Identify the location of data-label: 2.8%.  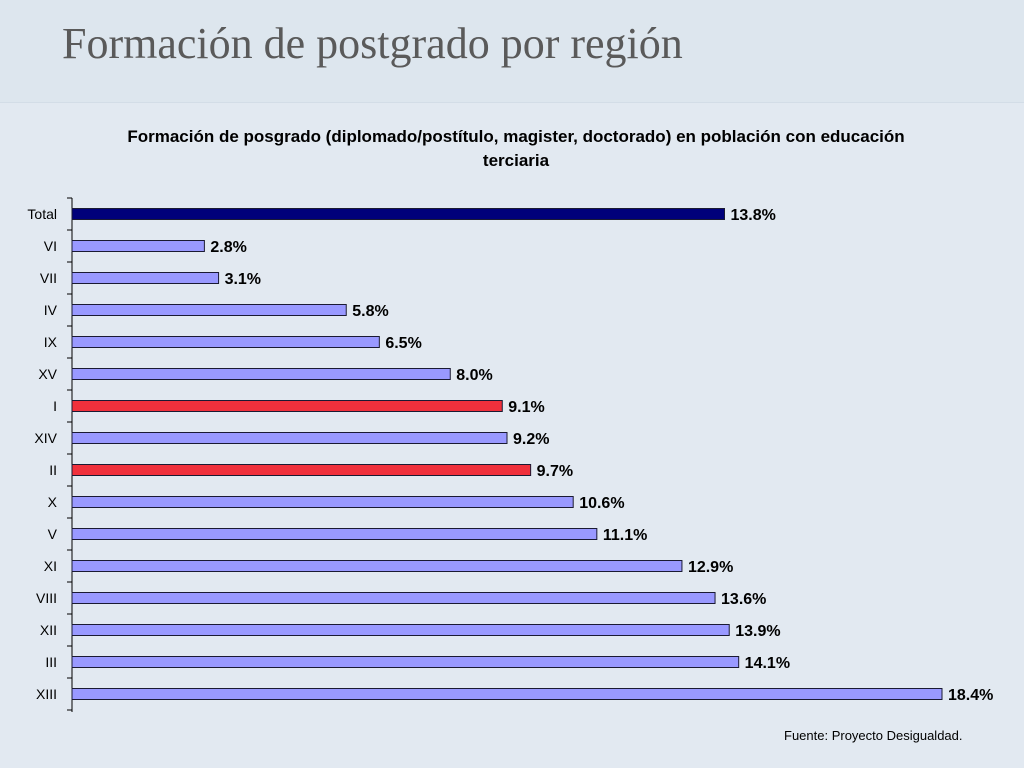
(228, 247).